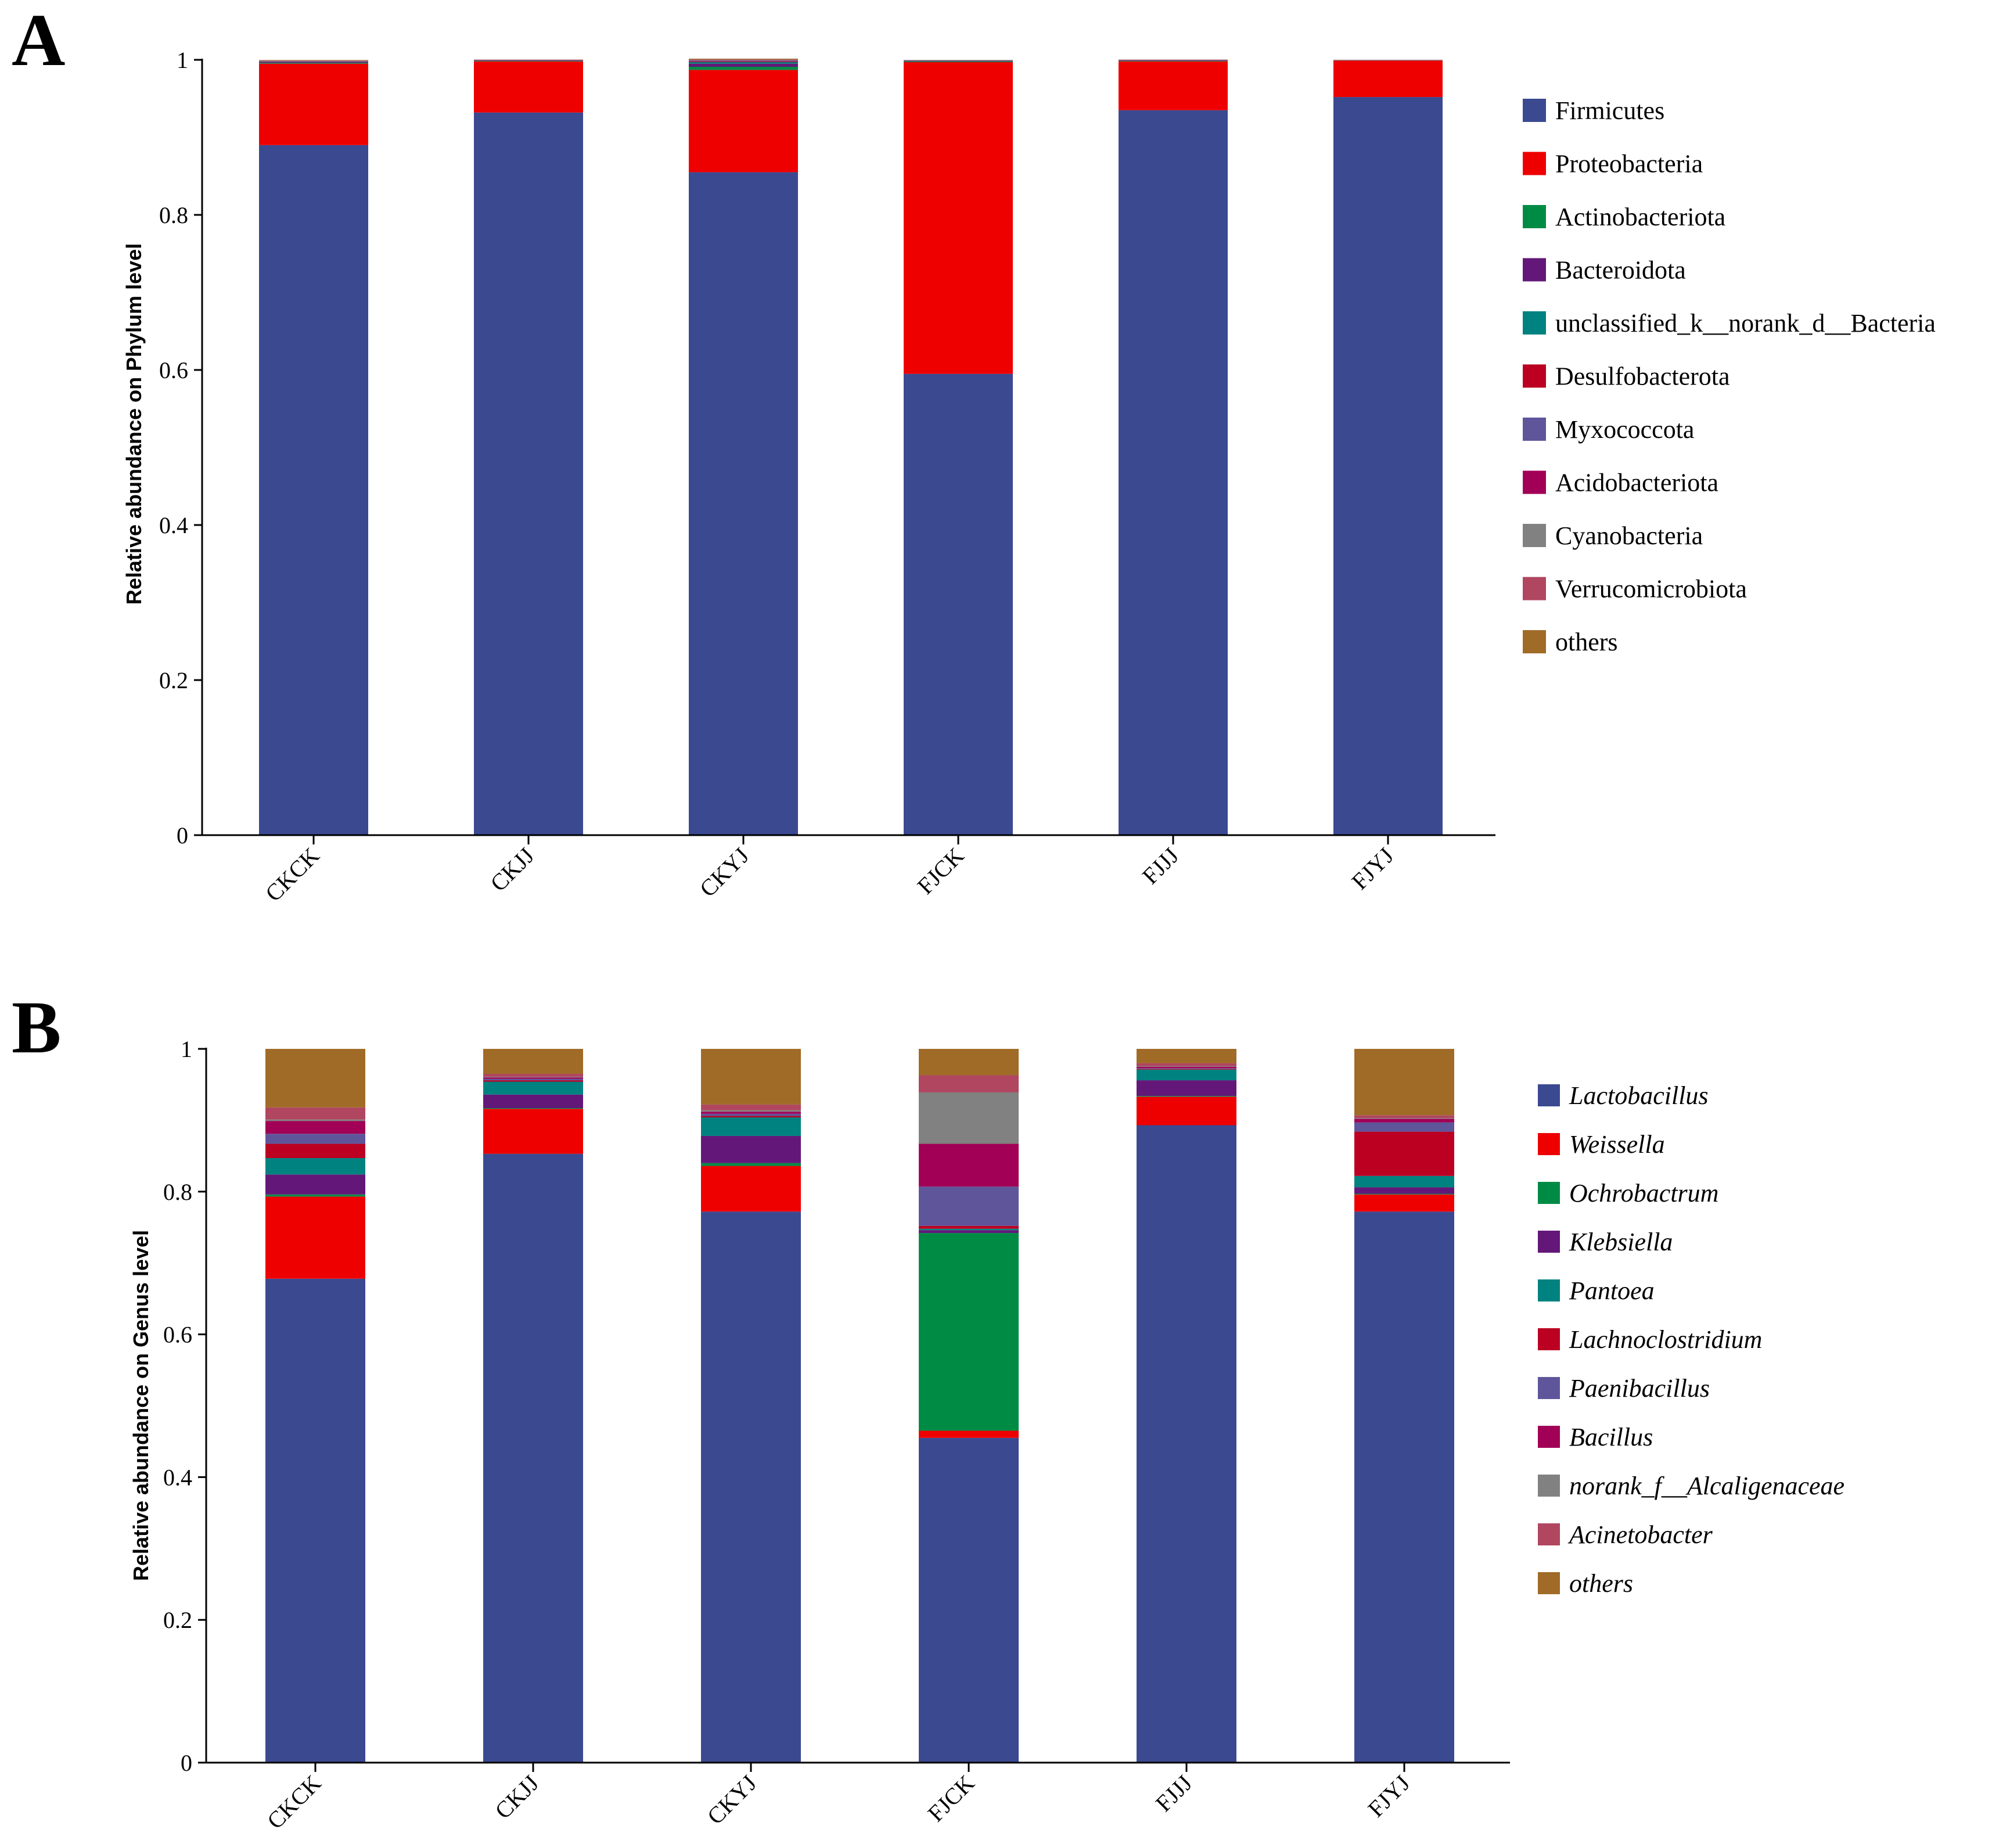 The width and height of the screenshot is (1992, 1848). Describe the element at coordinates (1643, 376) in the screenshot. I see `panel-a-legend-label-desulfobacterota: Desulfobacterota` at that location.